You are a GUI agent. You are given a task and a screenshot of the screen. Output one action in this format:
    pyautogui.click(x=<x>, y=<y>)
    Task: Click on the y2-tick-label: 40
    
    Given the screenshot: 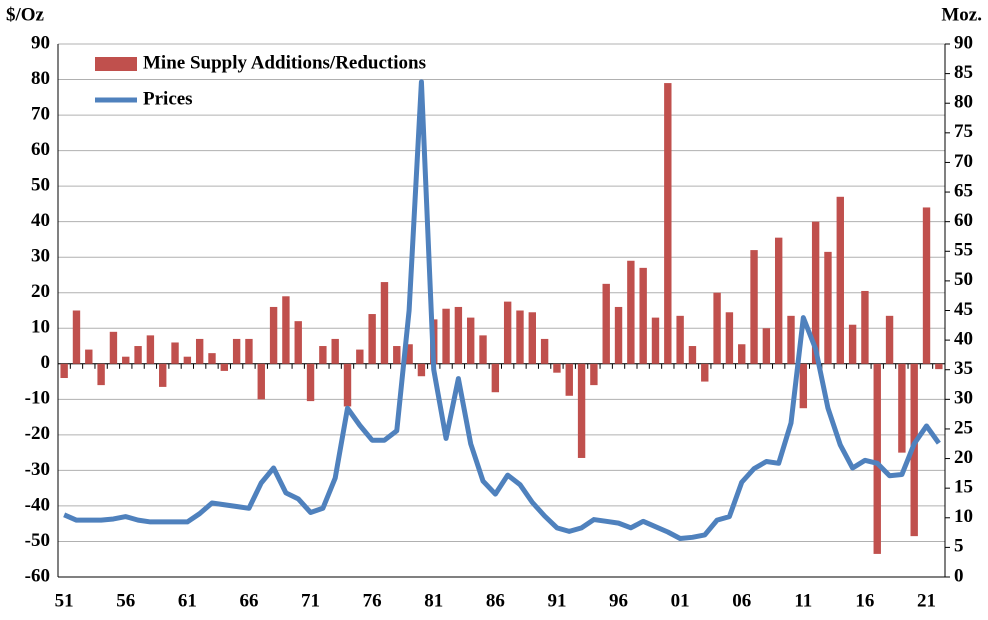 What is the action you would take?
    pyautogui.click(x=963, y=338)
    